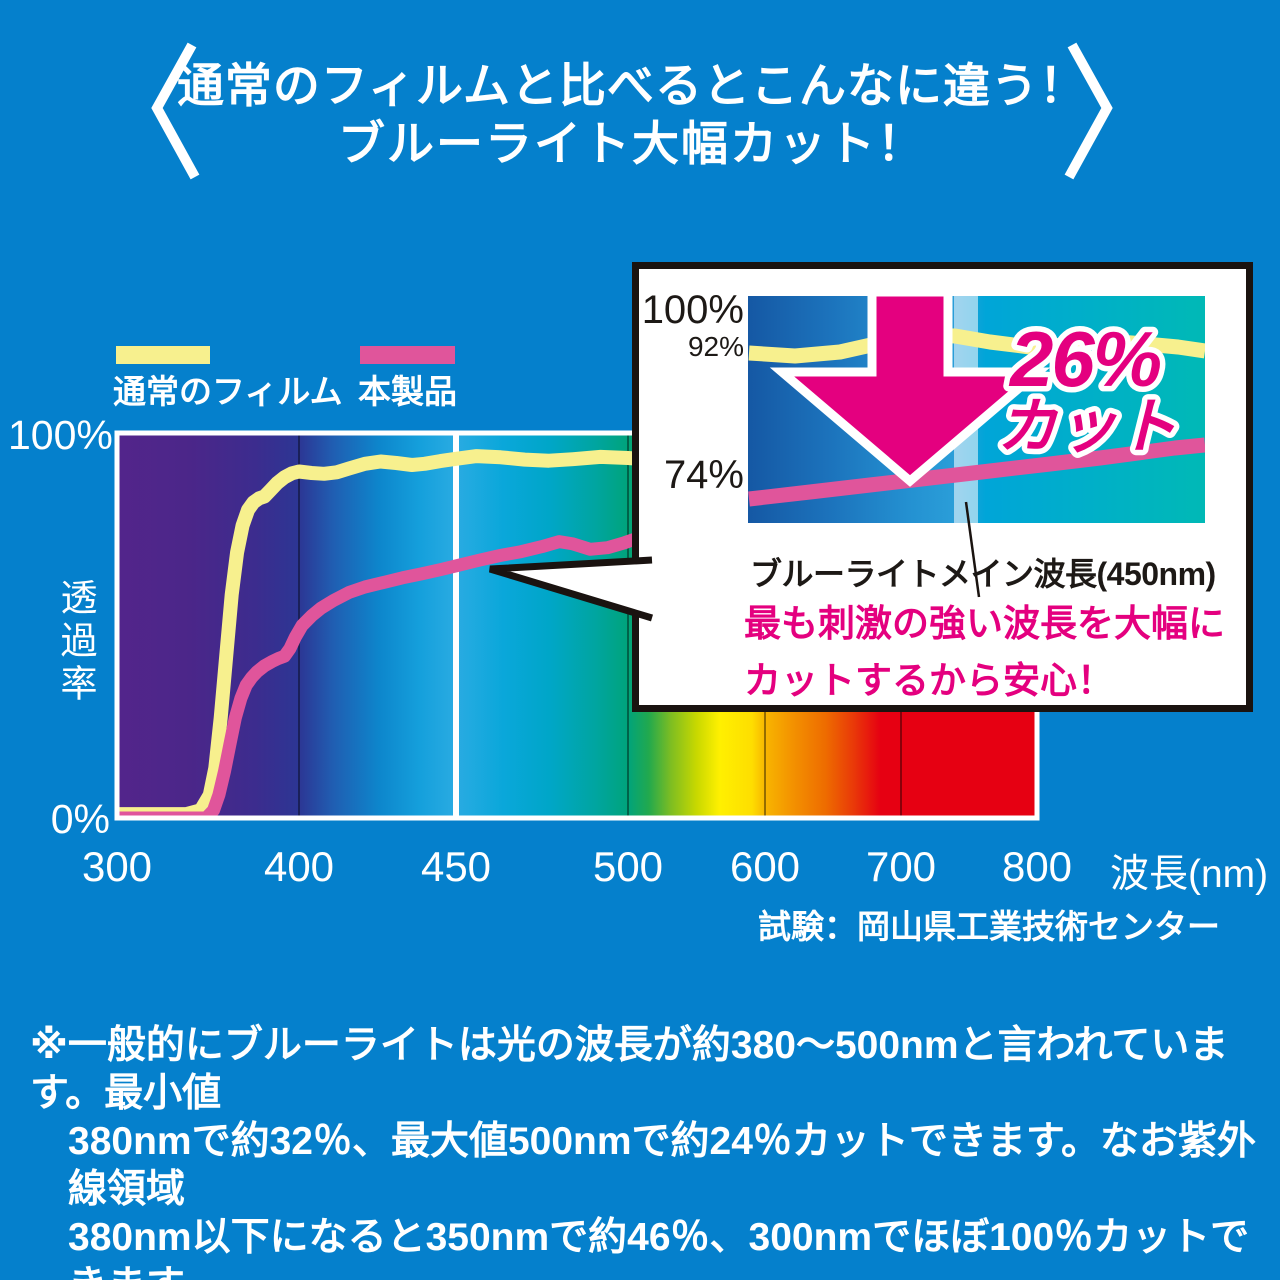  I want to click on x-tick-500: 500, so click(628, 866).